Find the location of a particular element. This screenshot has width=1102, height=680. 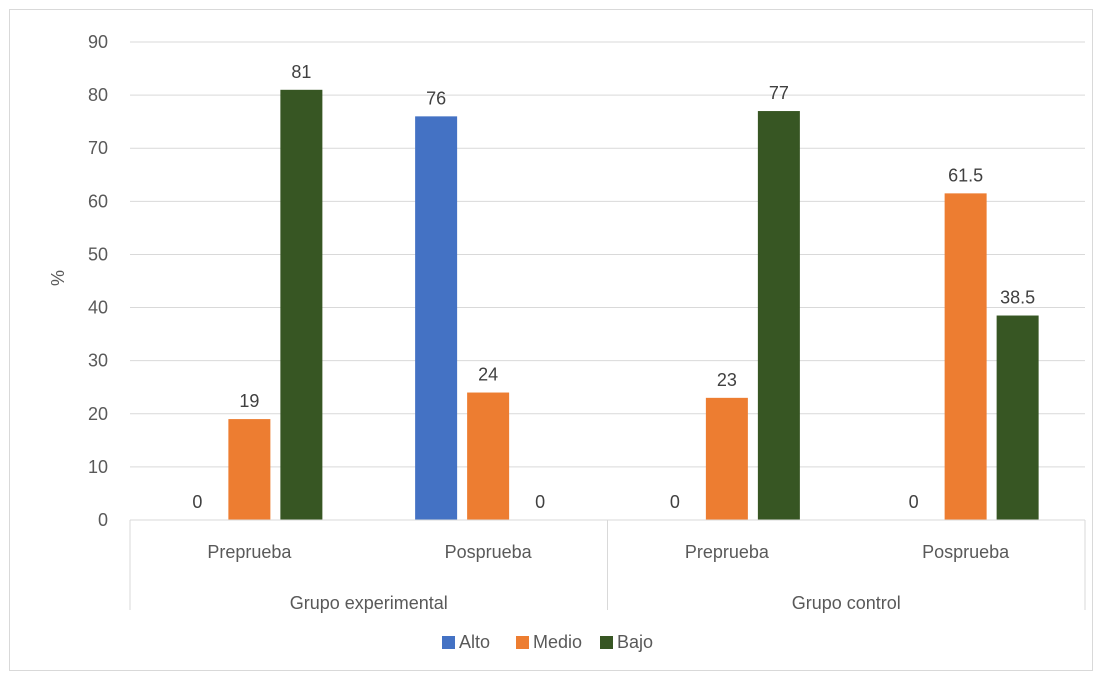

x-group-label: Grupo control is located at coordinates (846, 603).